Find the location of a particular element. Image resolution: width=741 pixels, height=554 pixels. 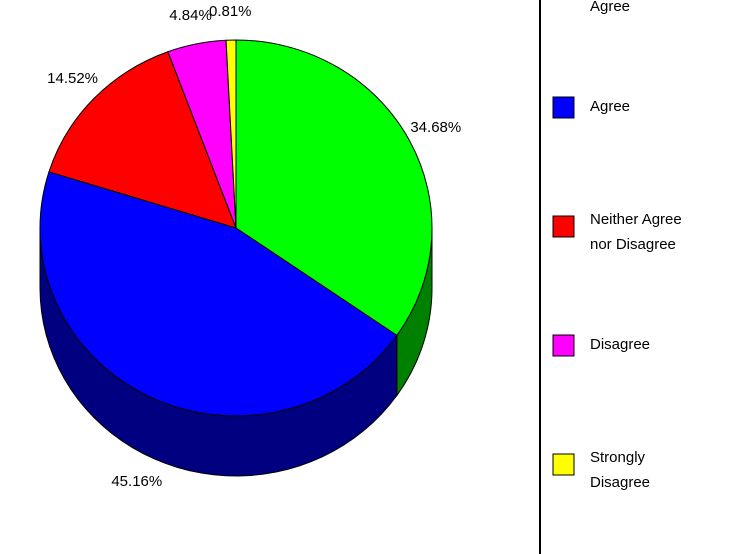

legend-label-line: nor Disagree is located at coordinates (633, 244).